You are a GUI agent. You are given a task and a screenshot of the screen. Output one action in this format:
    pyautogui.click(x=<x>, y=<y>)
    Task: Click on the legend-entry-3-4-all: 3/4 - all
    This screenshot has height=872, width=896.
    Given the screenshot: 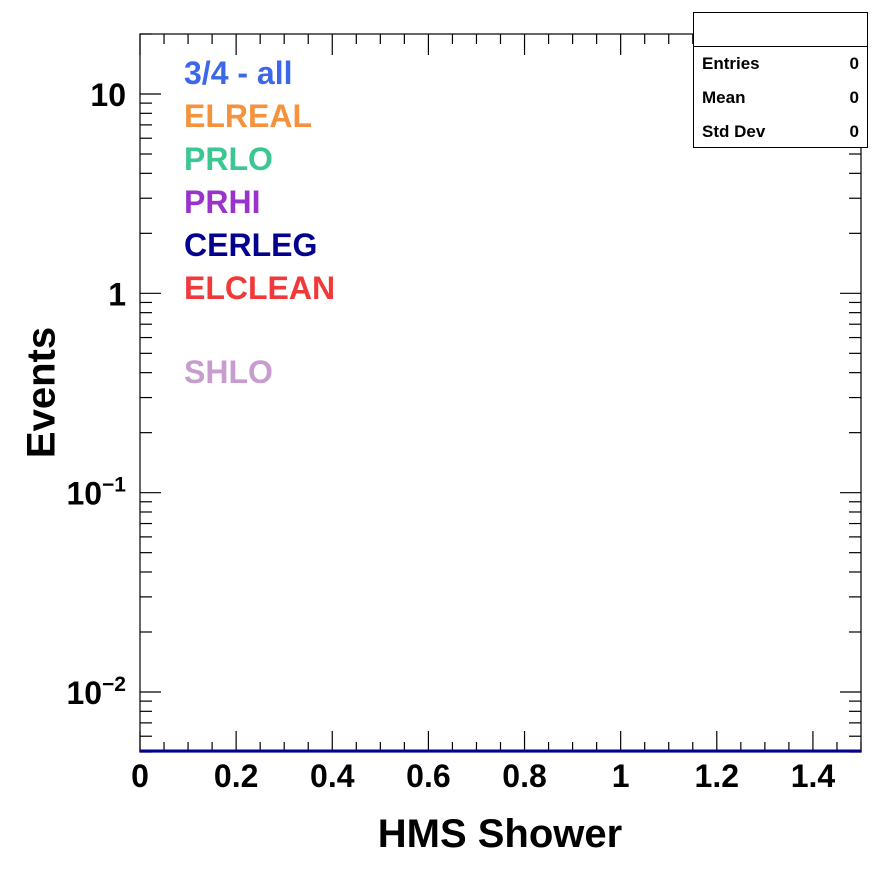 What is the action you would take?
    pyautogui.click(x=238, y=73)
    